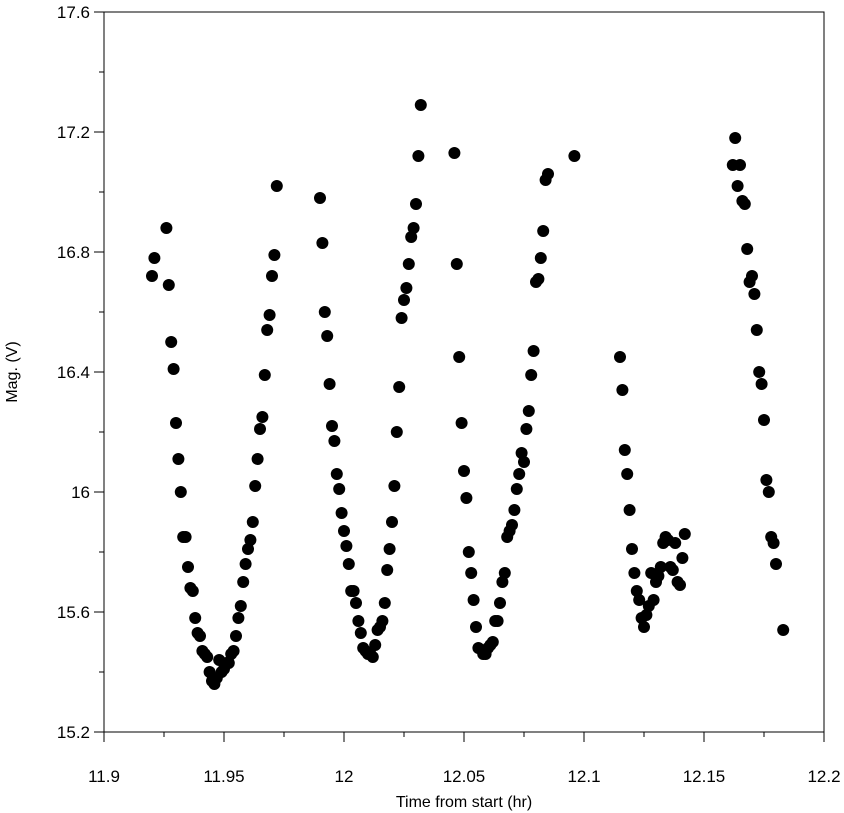  I want to click on y-axis-label: Mag. (V), so click(12, 371).